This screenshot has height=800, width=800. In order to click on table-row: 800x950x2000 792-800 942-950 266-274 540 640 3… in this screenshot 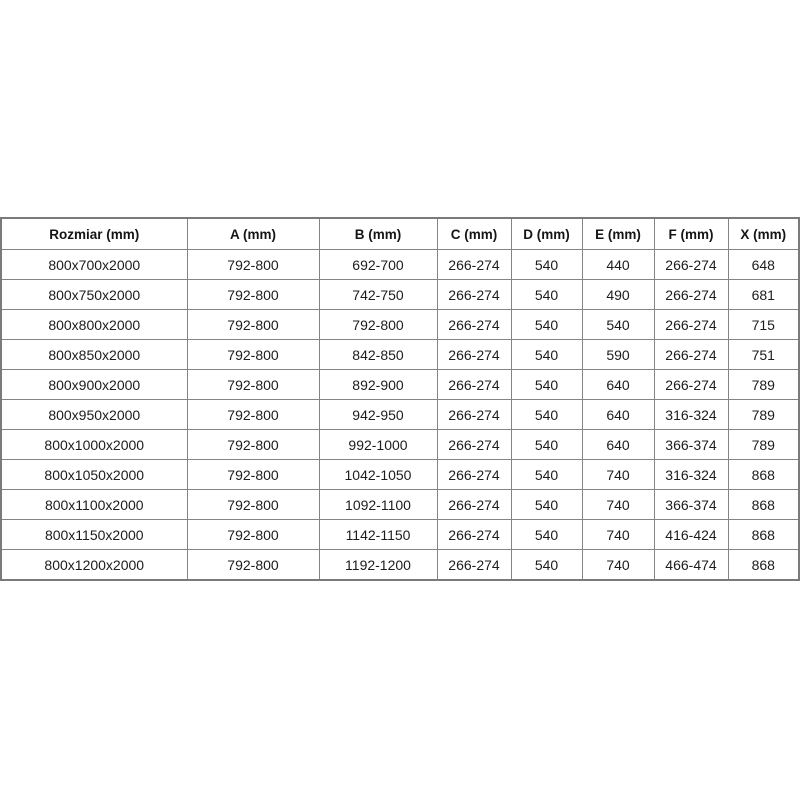, I will do `click(400, 414)`.